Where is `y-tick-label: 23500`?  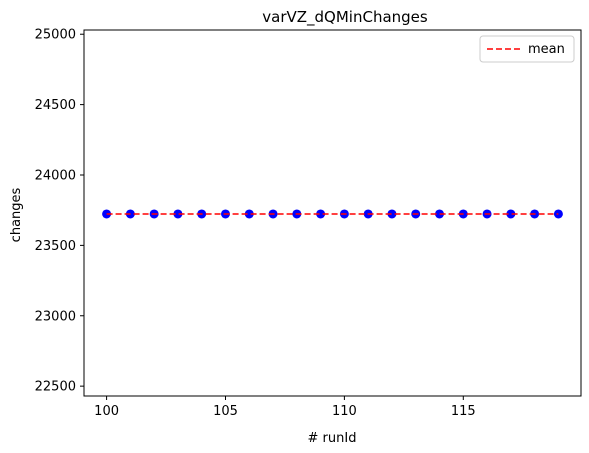
y-tick-label: 23500 is located at coordinates (55, 246).